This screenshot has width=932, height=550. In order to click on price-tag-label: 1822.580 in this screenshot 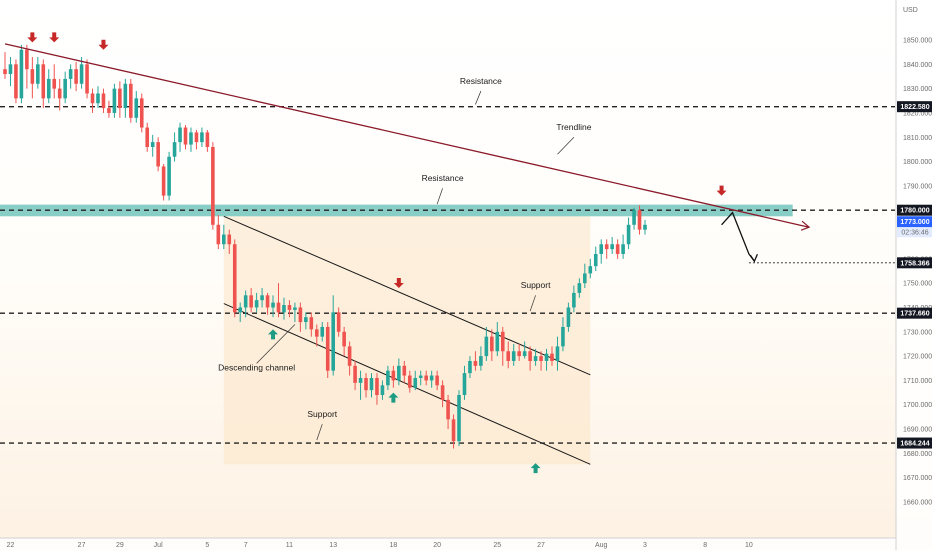, I will do `click(914, 107)`.